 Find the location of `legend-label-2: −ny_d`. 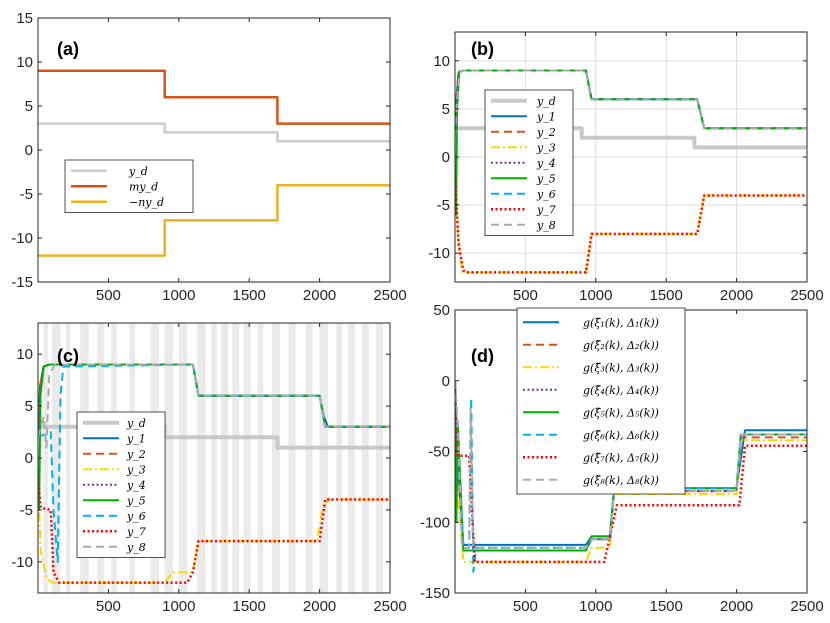

legend-label-2: −ny_d is located at coordinates (146, 202).